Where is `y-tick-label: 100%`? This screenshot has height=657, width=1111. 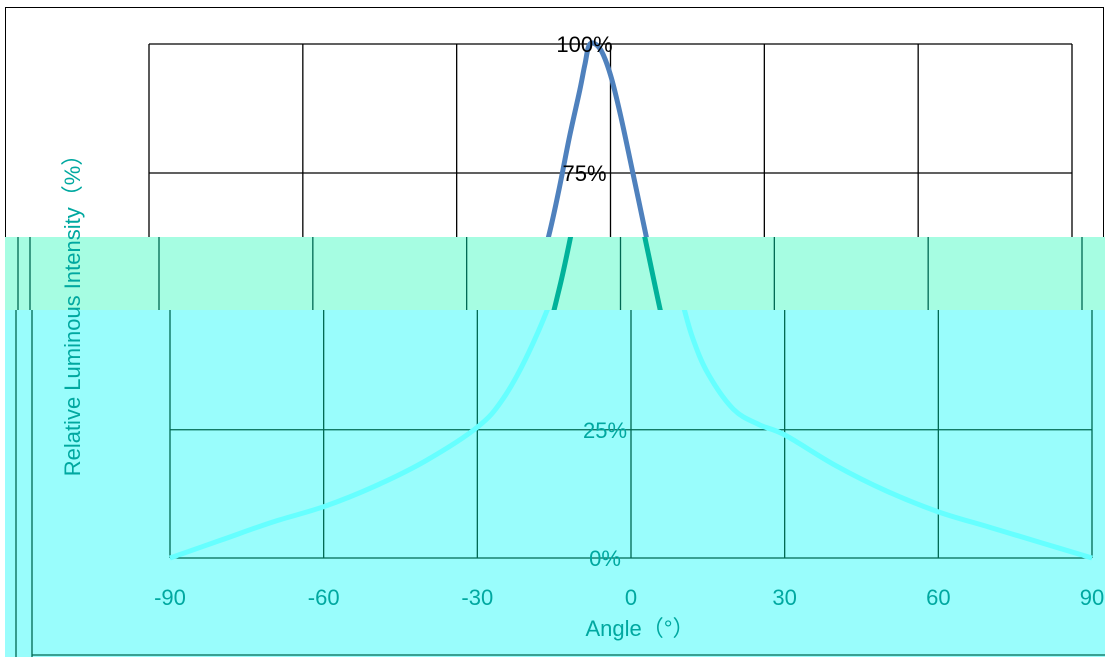
y-tick-label: 100% is located at coordinates (584, 44).